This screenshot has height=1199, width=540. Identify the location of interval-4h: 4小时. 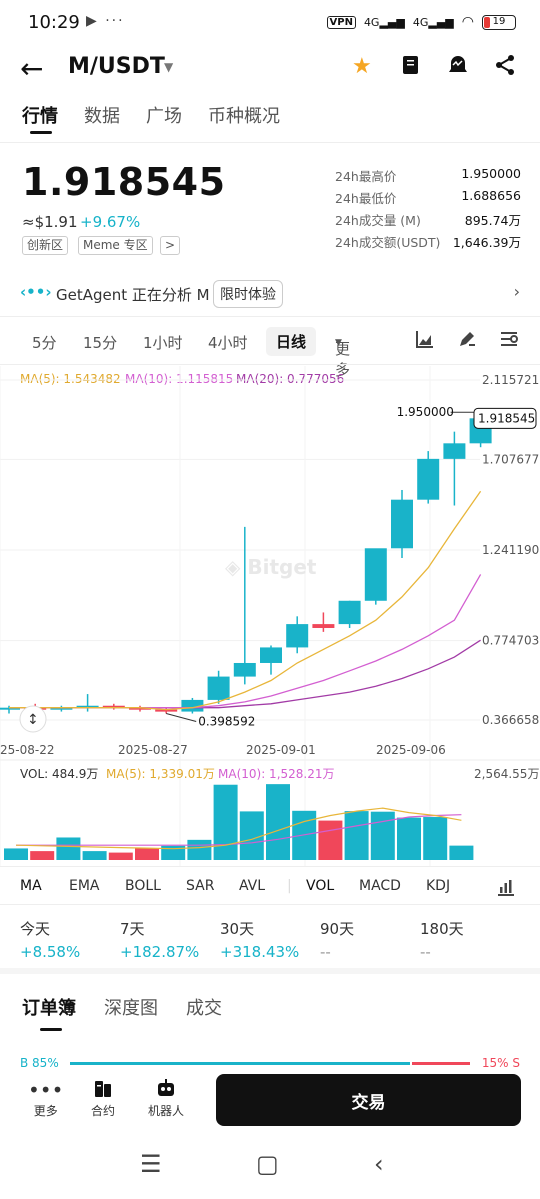
(228, 343).